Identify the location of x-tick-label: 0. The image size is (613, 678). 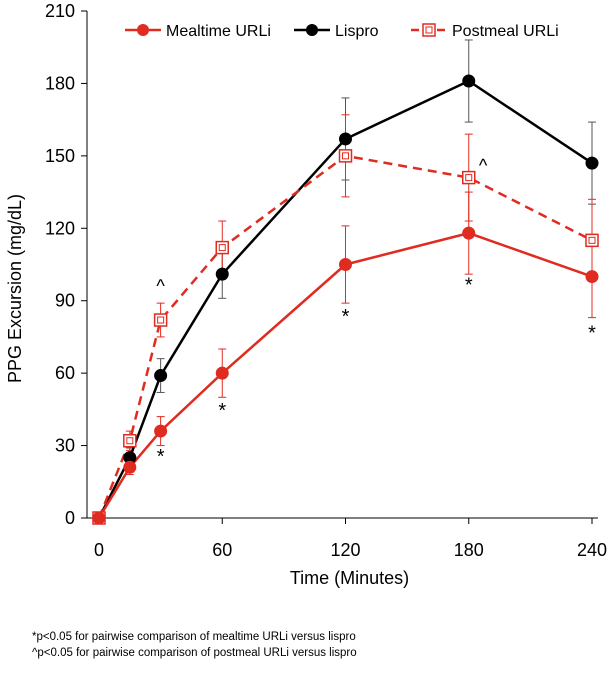
(99, 550).